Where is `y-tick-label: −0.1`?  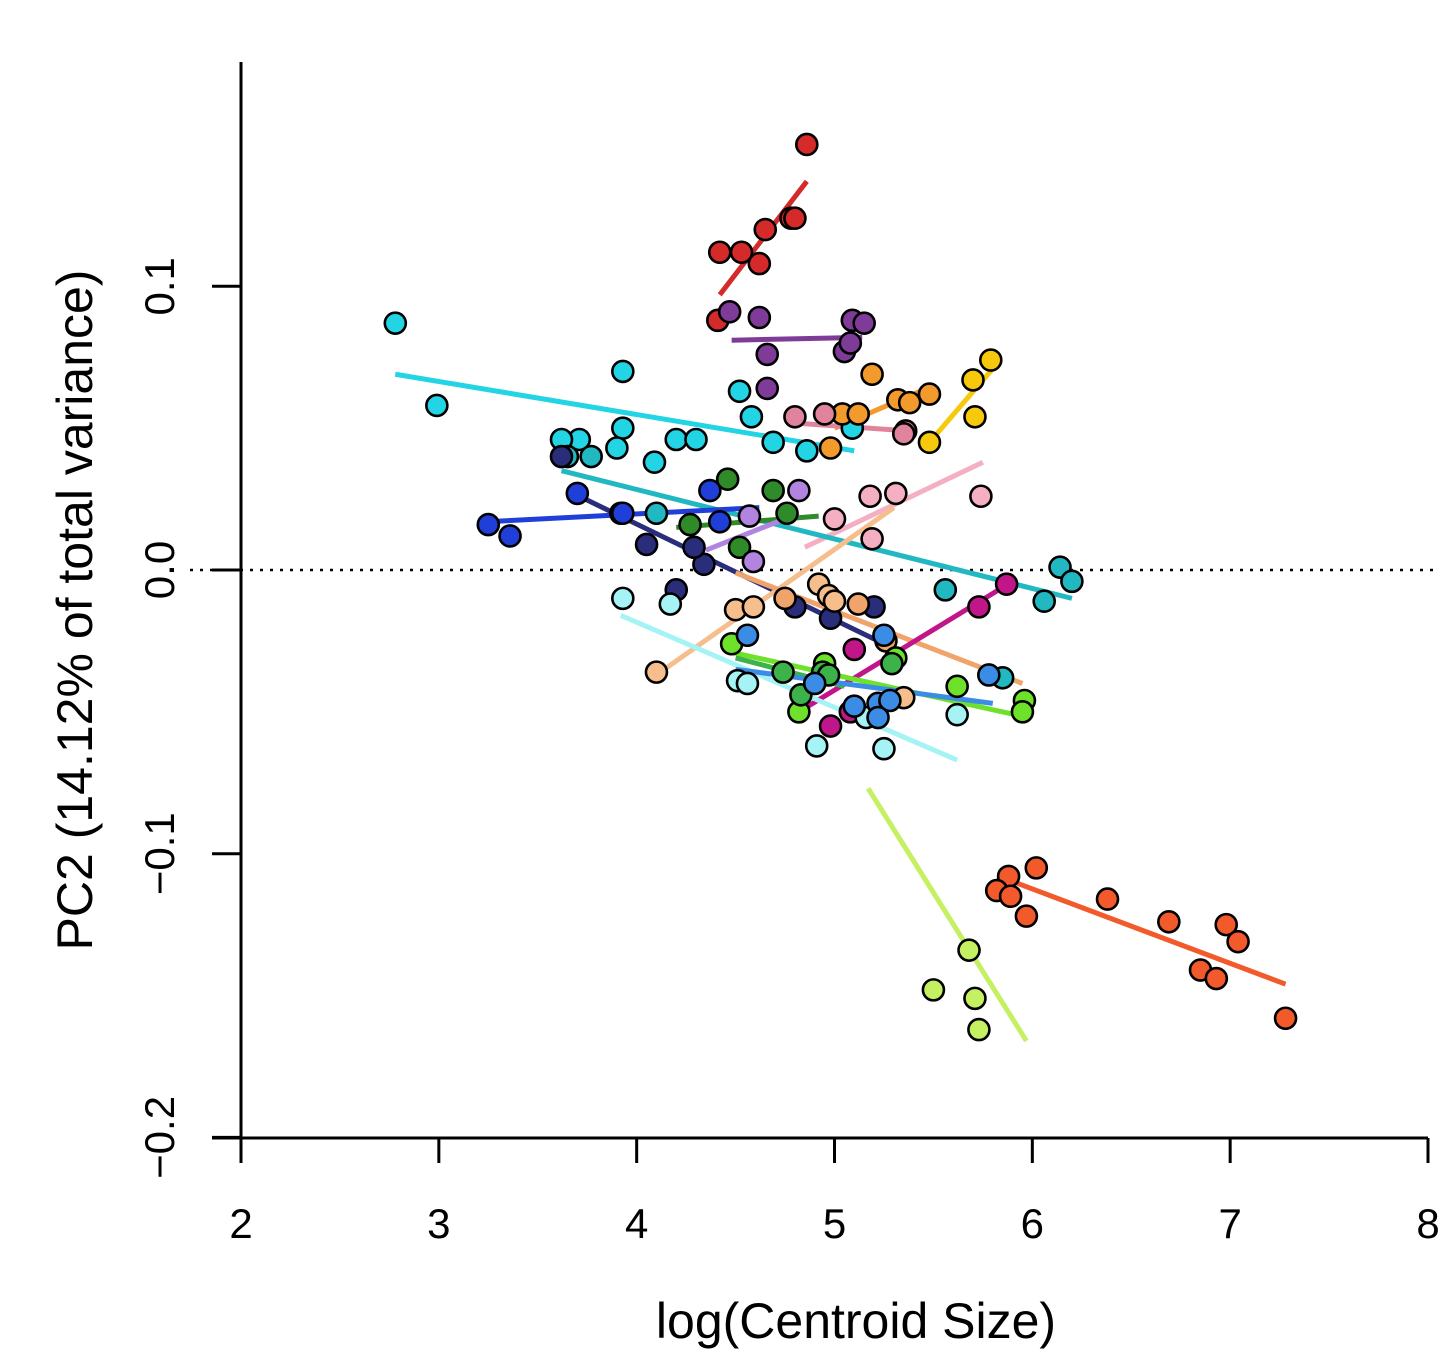
y-tick-label: −0.1 is located at coordinates (159, 853).